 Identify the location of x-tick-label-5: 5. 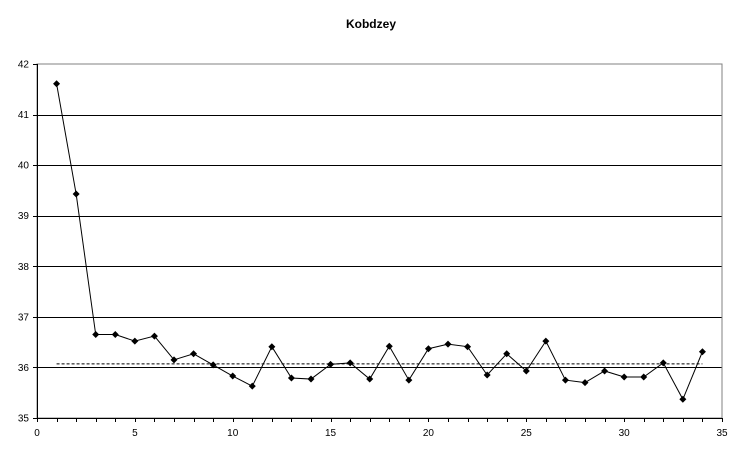
(135, 433).